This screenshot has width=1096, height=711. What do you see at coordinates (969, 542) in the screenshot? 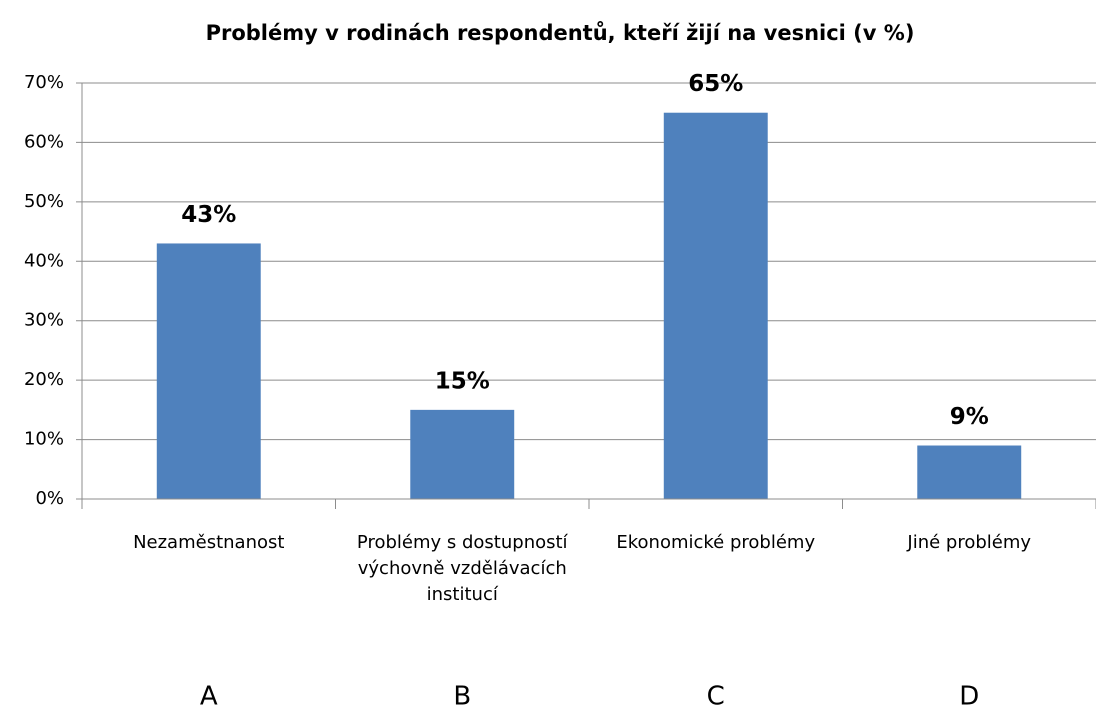
I see `x-tick-label: Jiné problémy` at bounding box center [969, 542].